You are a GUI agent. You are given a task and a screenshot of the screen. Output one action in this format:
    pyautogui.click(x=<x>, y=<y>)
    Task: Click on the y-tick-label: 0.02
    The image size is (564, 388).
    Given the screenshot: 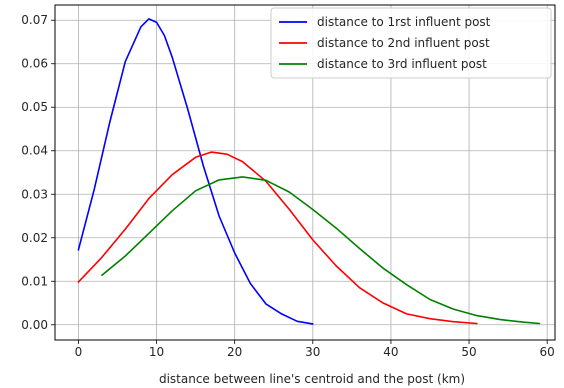 What is the action you would take?
    pyautogui.click(x=34, y=238)
    